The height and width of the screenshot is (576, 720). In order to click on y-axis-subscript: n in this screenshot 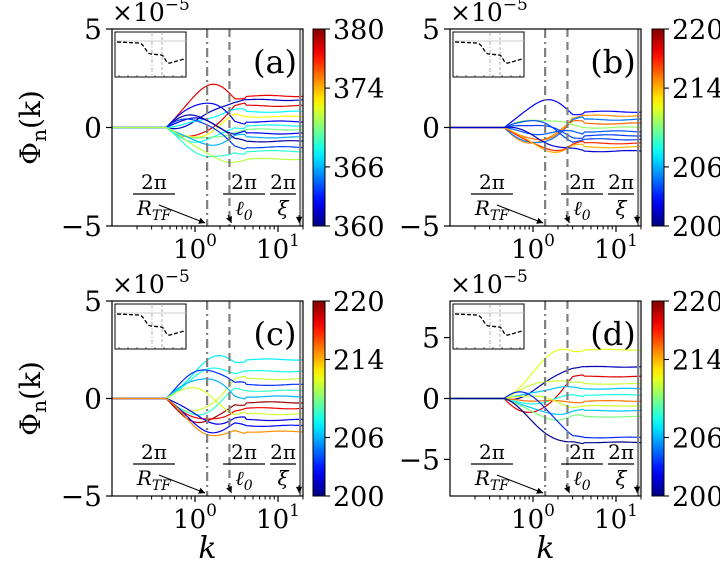, I will do `click(39, 406)`.